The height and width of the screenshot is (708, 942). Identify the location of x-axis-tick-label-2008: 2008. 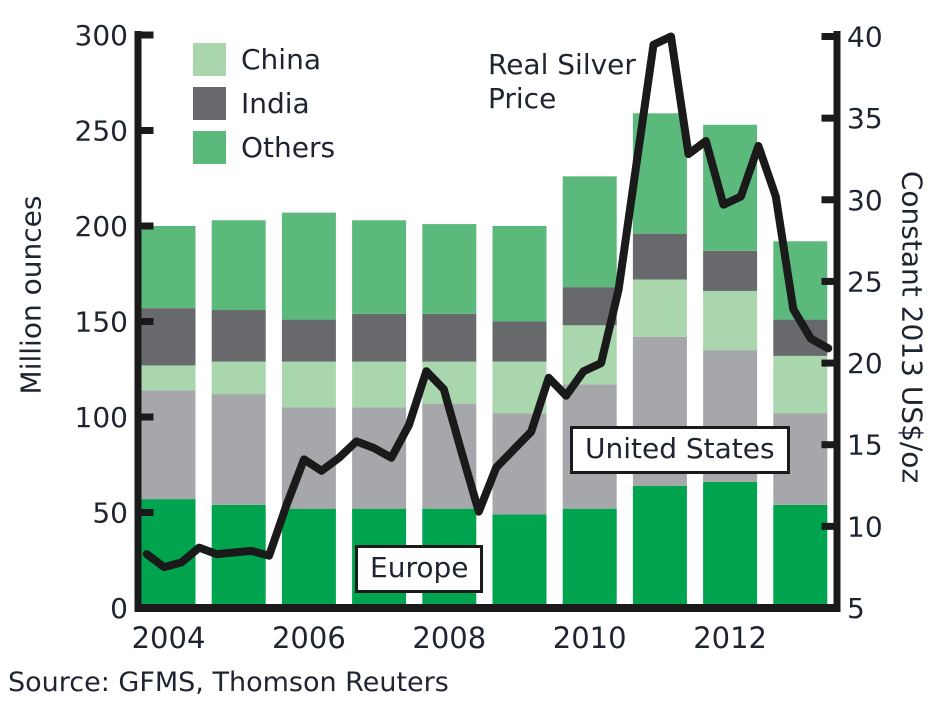
(449, 638).